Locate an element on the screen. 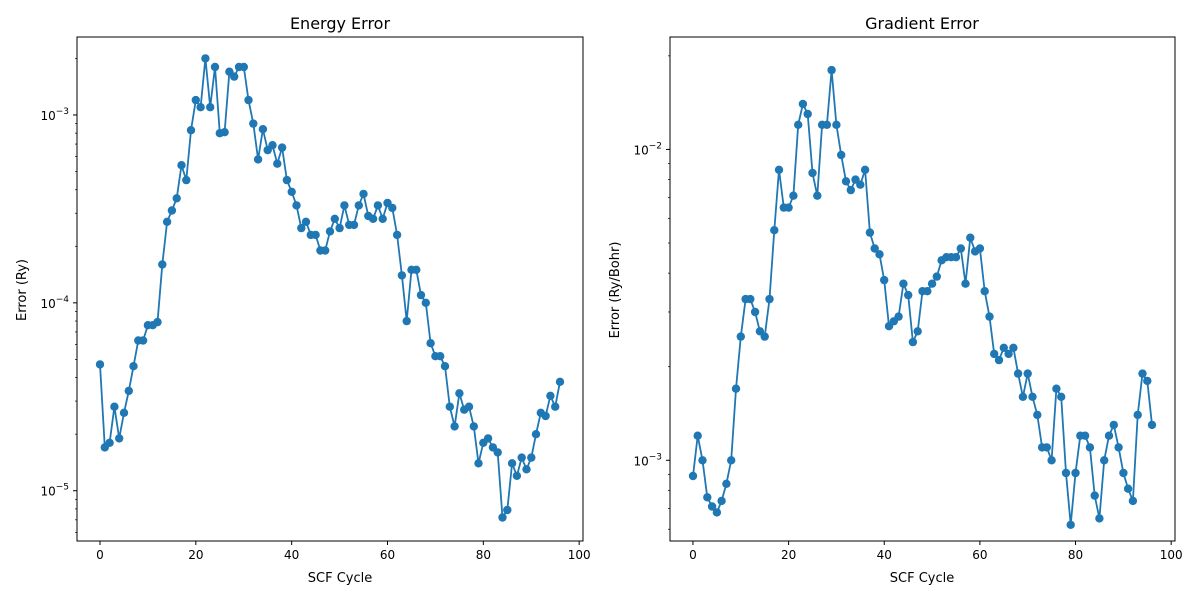 Image resolution: width=1200 pixels, height=604 pixels. gradient-error-x-tick-label: 100 is located at coordinates (1171, 555).